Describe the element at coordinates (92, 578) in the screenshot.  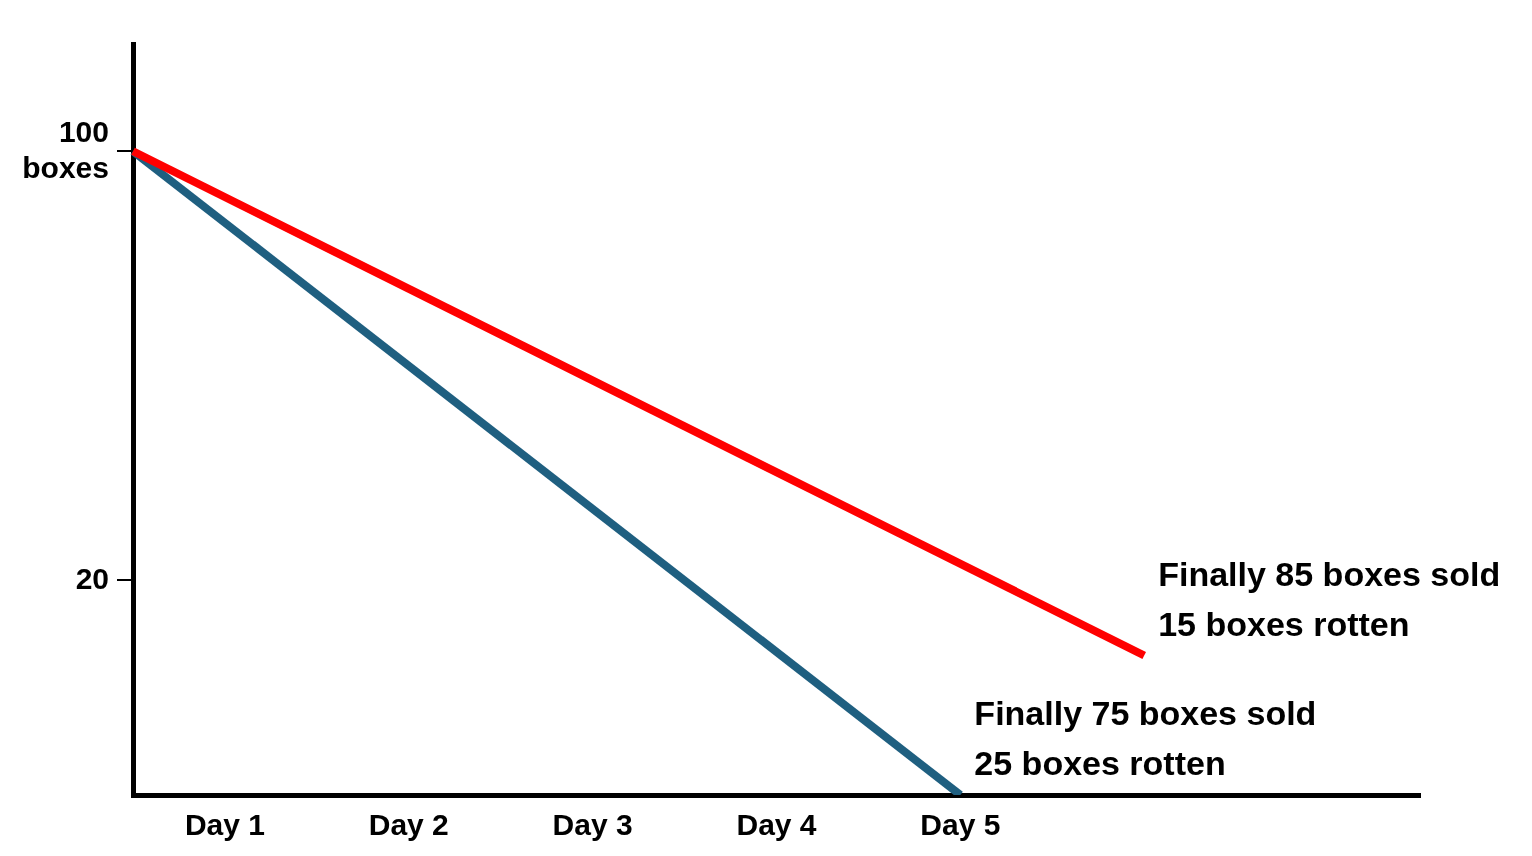
I see `y-tick-label: 20` at that location.